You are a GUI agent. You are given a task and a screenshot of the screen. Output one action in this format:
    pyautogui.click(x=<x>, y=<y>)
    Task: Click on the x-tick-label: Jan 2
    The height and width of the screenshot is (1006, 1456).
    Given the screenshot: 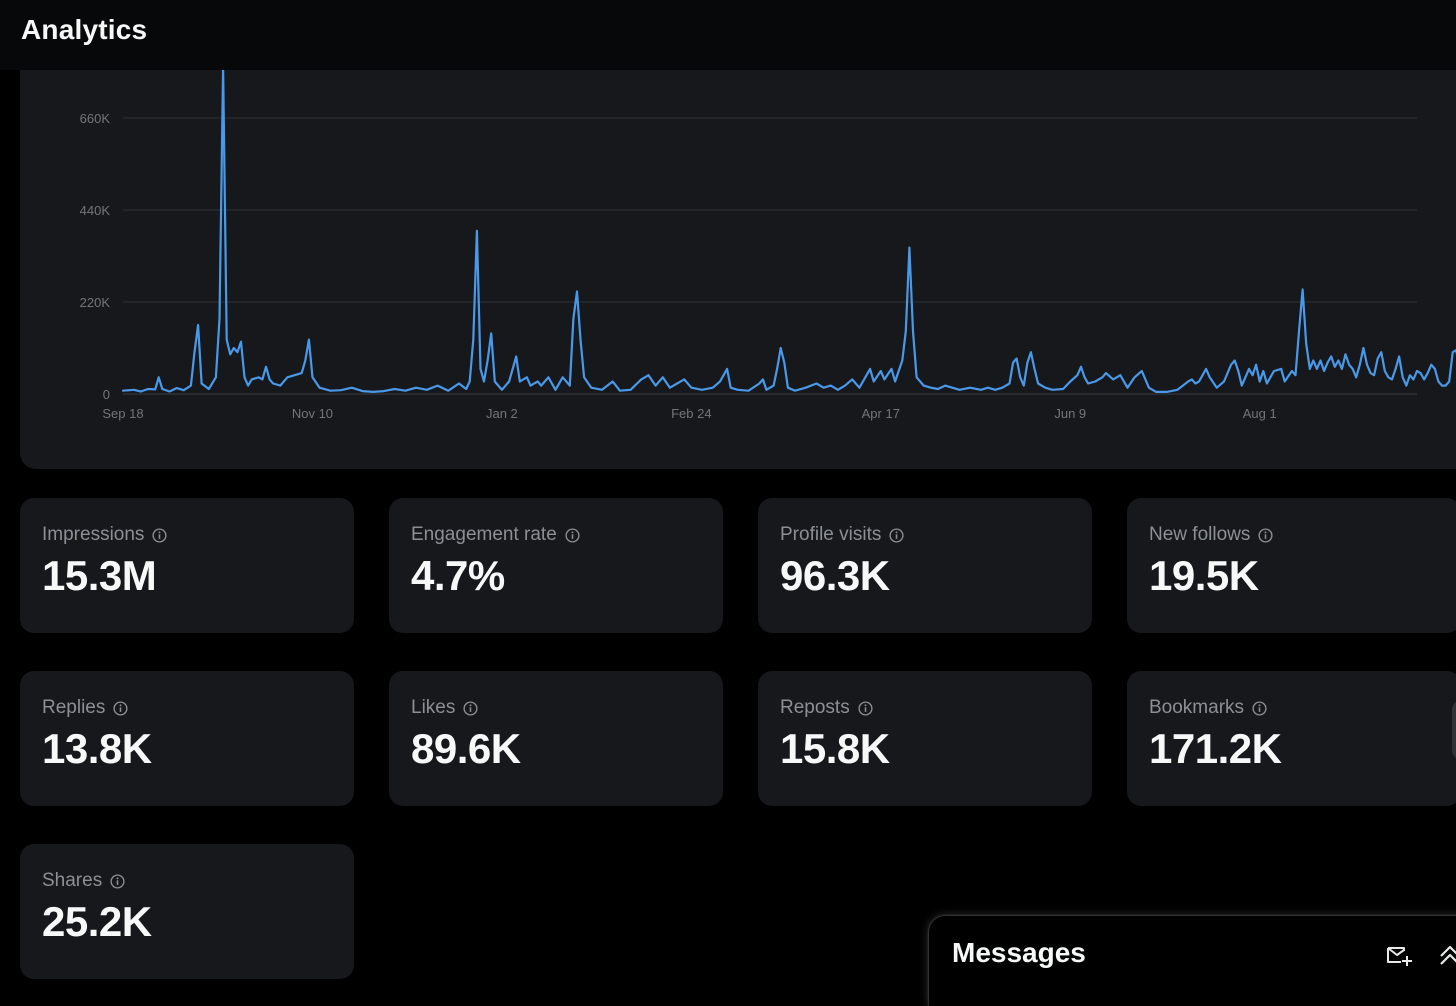 What is the action you would take?
    pyautogui.click(x=502, y=413)
    